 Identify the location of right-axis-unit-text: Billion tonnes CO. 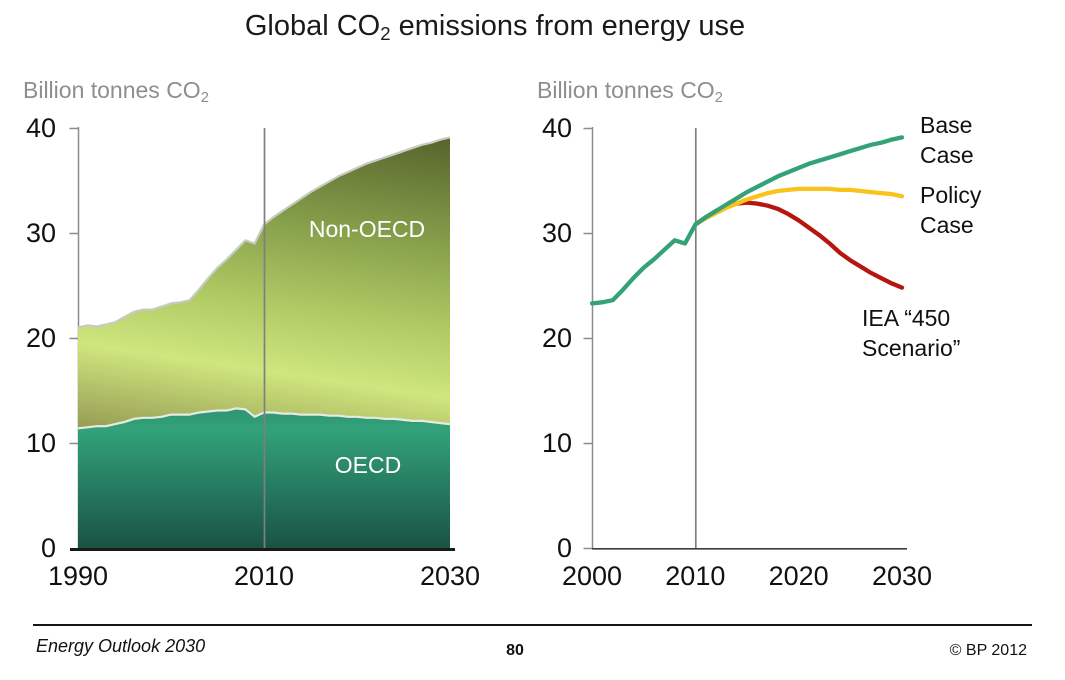
(626, 90).